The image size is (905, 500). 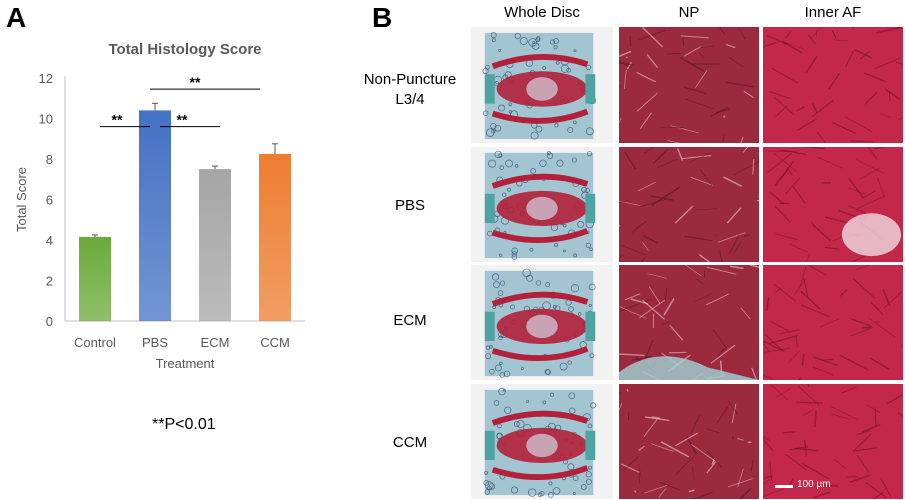 What do you see at coordinates (184, 49) in the screenshot?
I see `chart-title: Total Histology Score` at bounding box center [184, 49].